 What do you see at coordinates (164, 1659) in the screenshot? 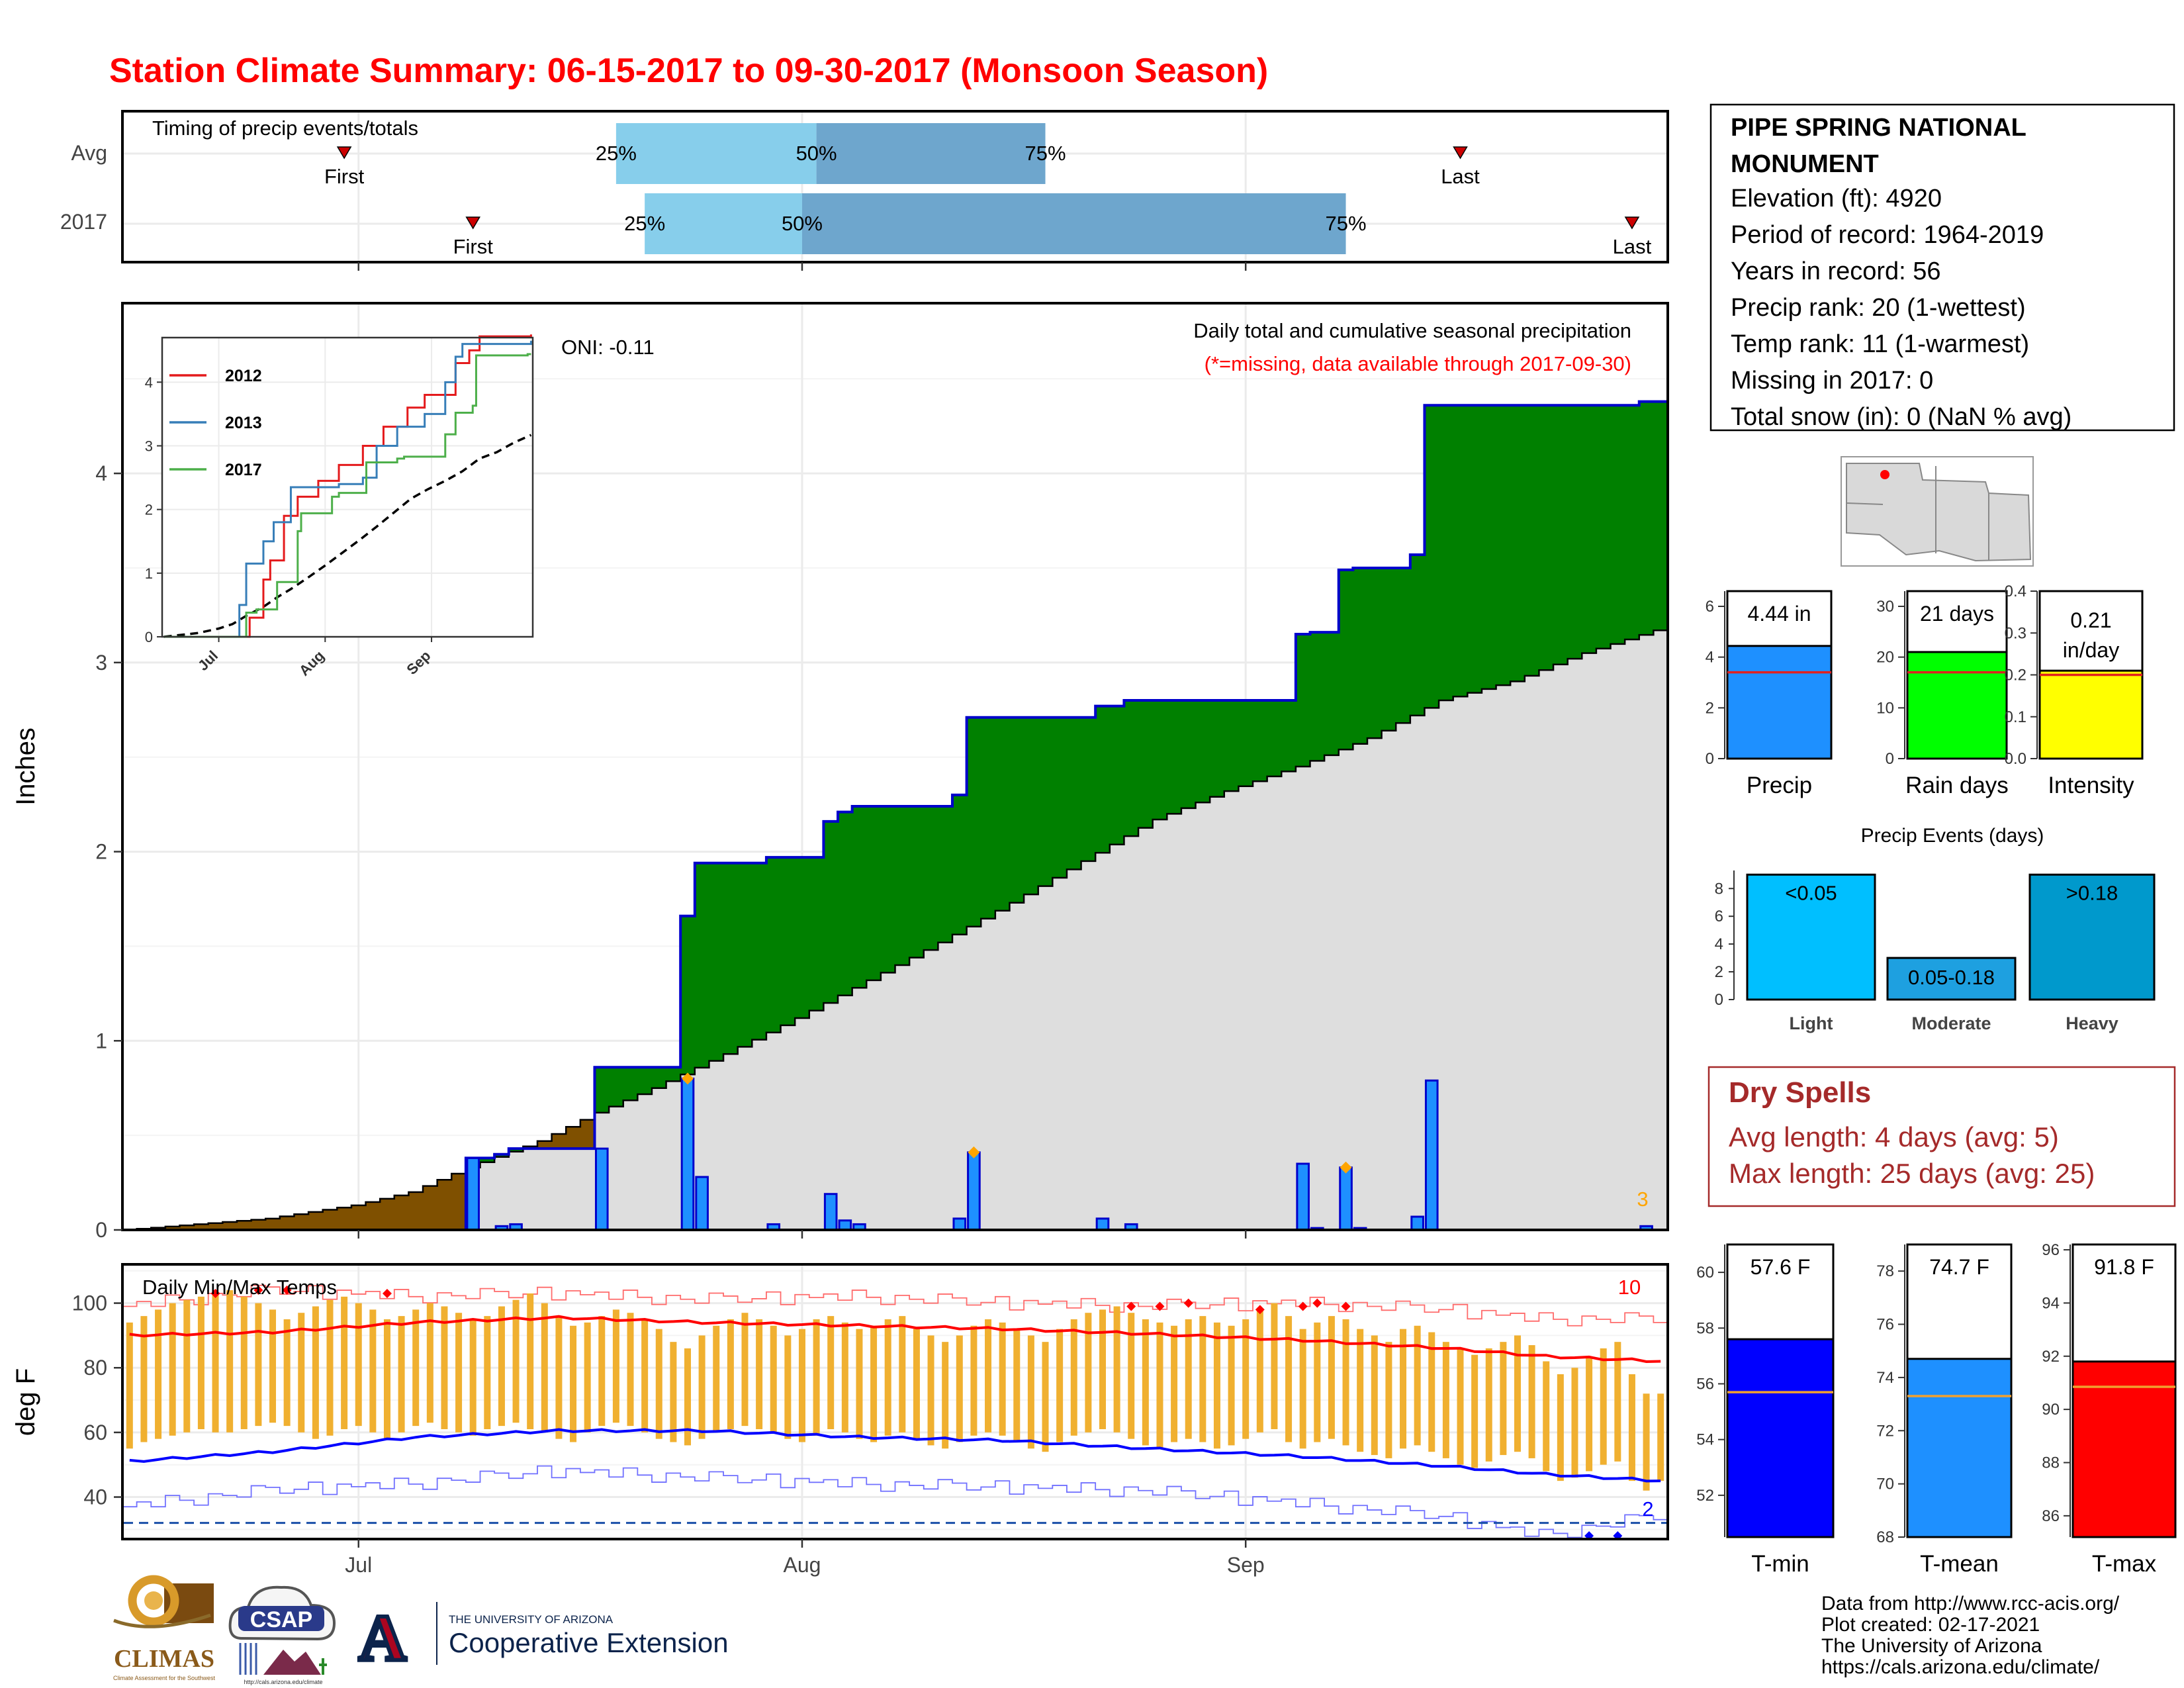
I see `climas-logo-text: CLIMAS` at bounding box center [164, 1659].